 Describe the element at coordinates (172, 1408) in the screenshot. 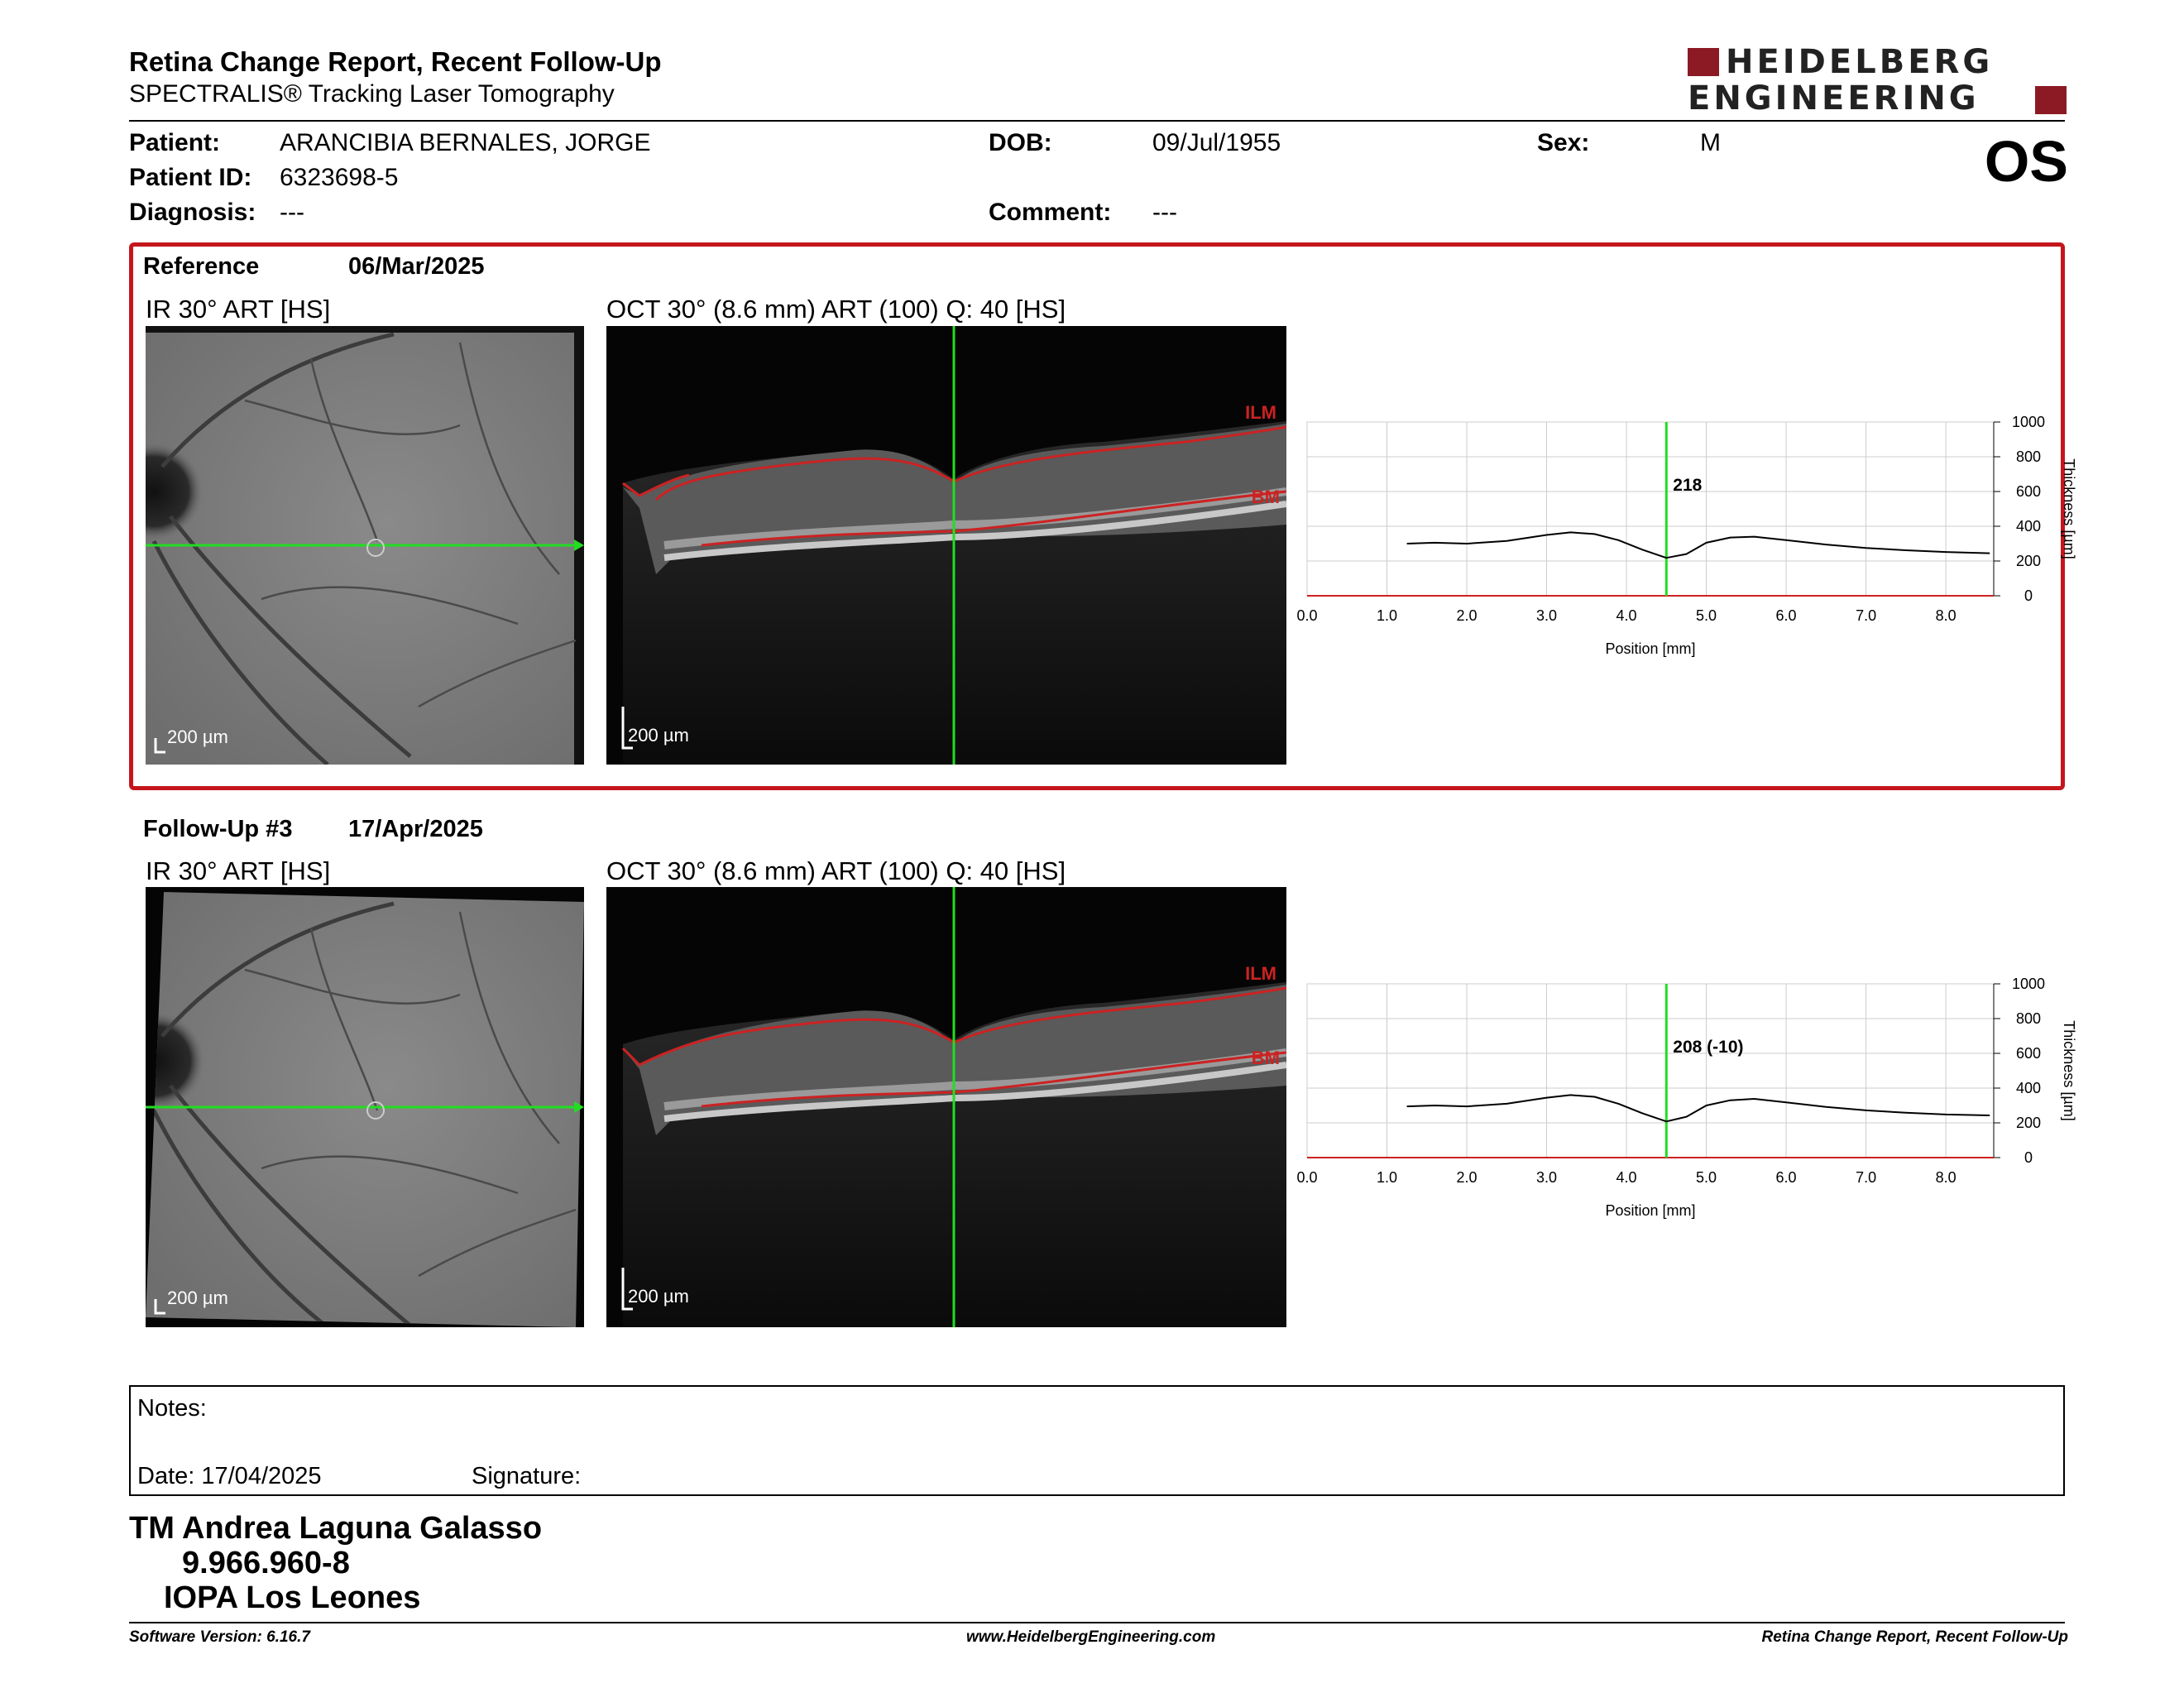

I see `notes-label: Notes:` at that location.